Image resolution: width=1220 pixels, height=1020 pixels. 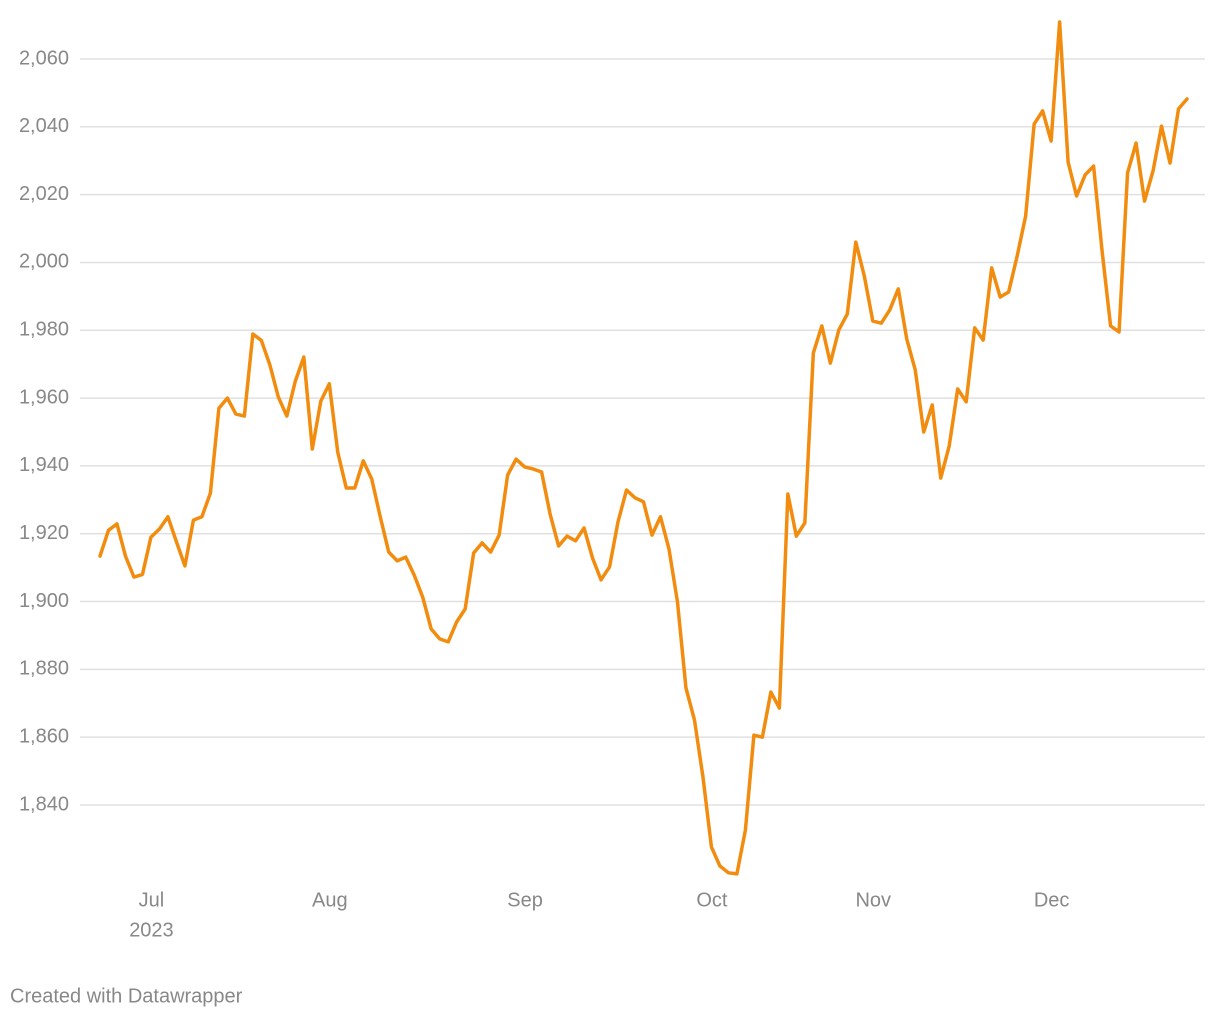 What do you see at coordinates (44, 58) in the screenshot?
I see `y-tick-label: 2,060` at bounding box center [44, 58].